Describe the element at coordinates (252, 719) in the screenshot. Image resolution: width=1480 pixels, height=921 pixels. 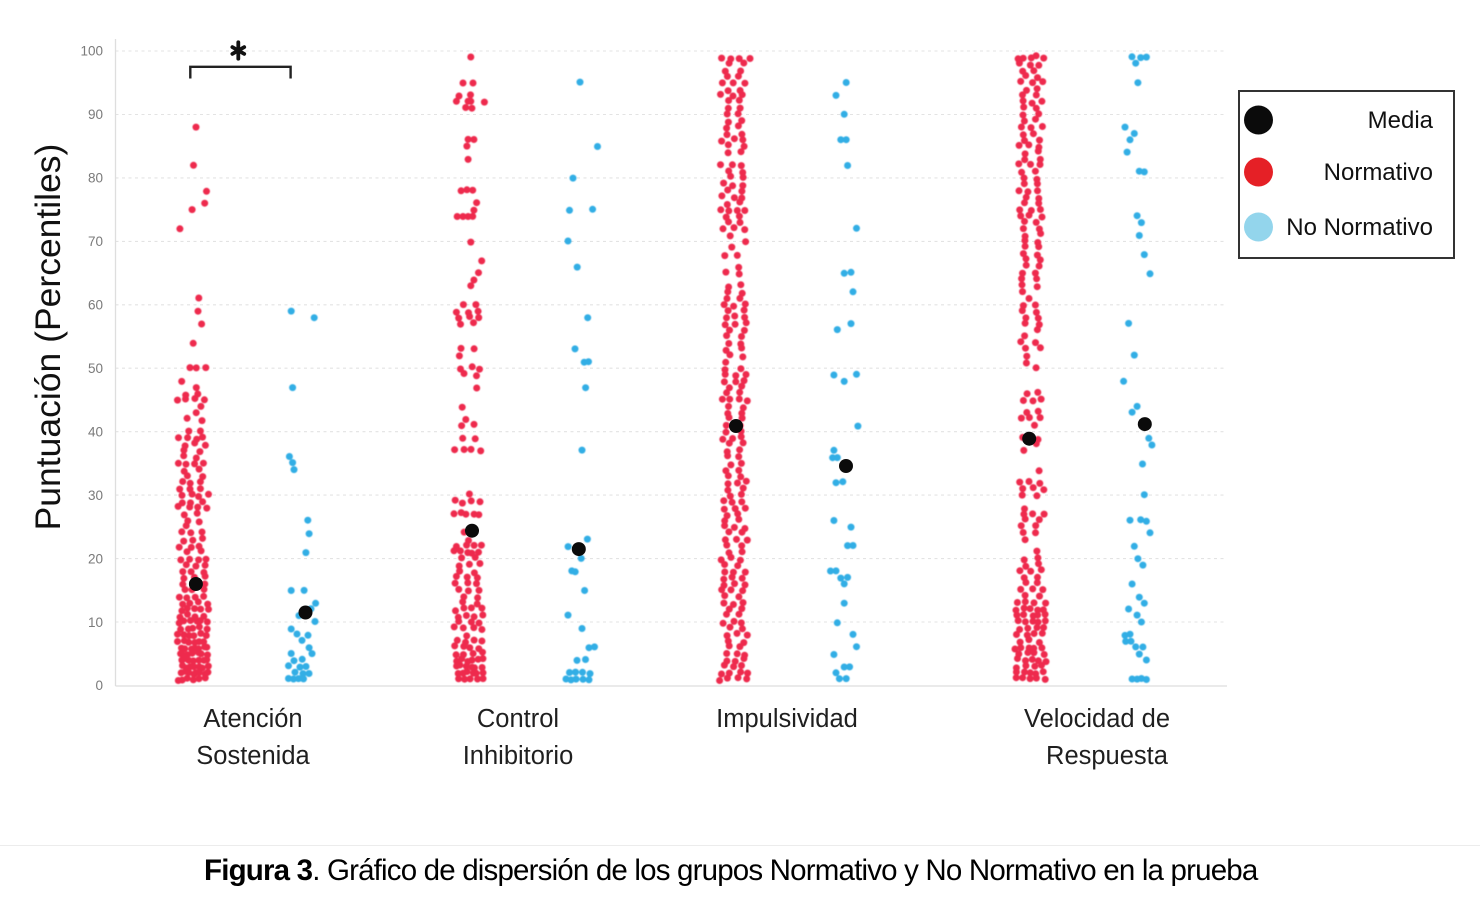
I see `svg-text: Atención` at that location.